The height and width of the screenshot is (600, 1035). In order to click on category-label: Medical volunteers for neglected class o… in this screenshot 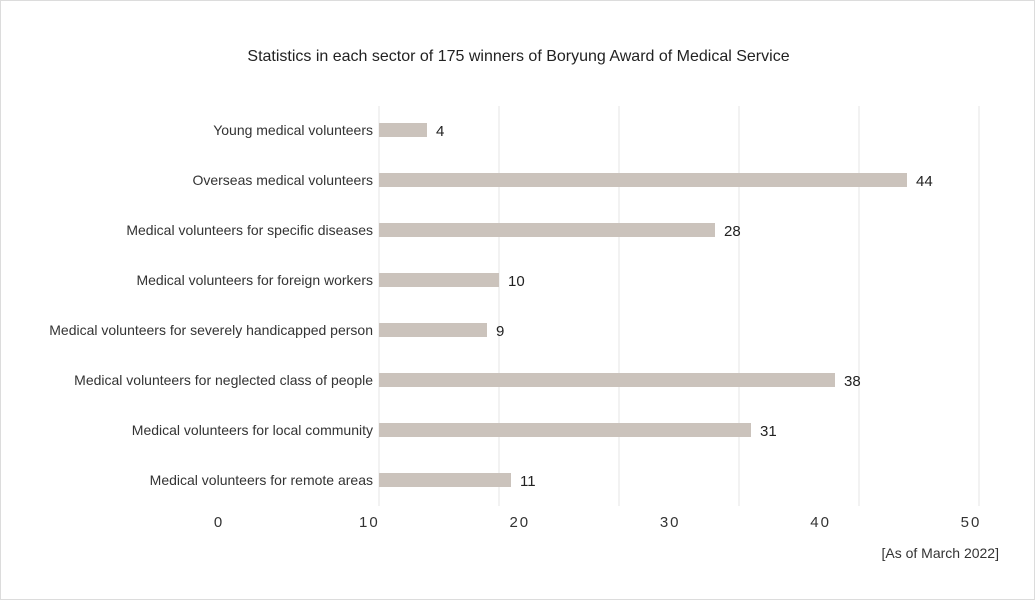, I will do `click(223, 380)`.